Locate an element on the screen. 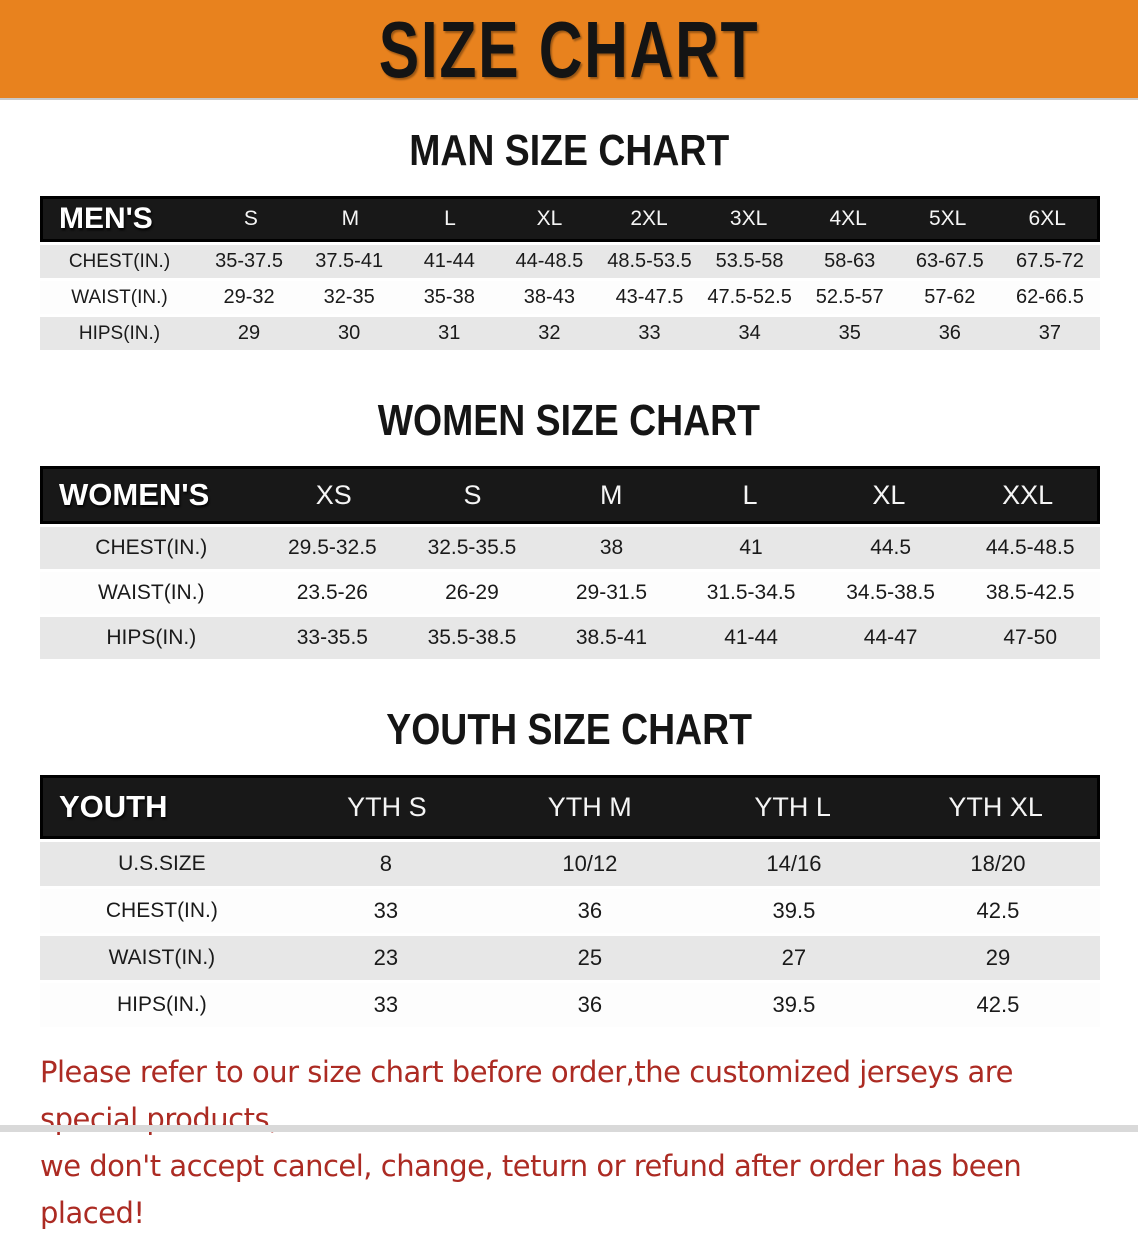 Image resolution: width=1138 pixels, height=1237 pixels. women-col-header: M is located at coordinates (611, 494).